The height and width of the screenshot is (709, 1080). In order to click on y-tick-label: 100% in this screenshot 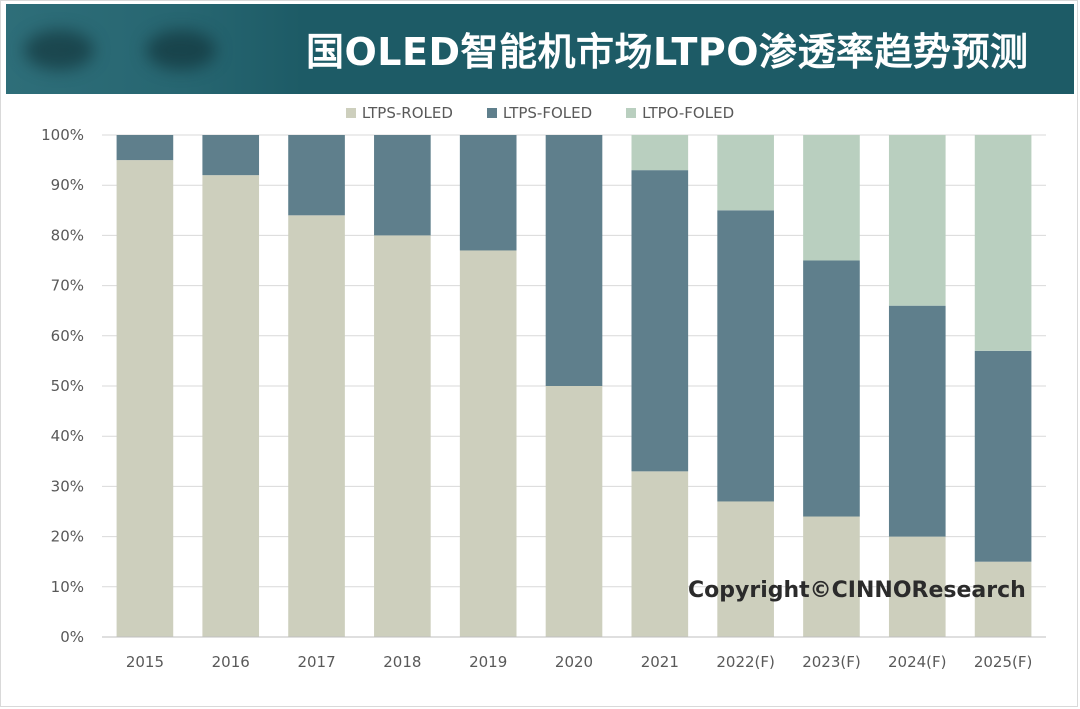, I will do `click(62, 135)`.